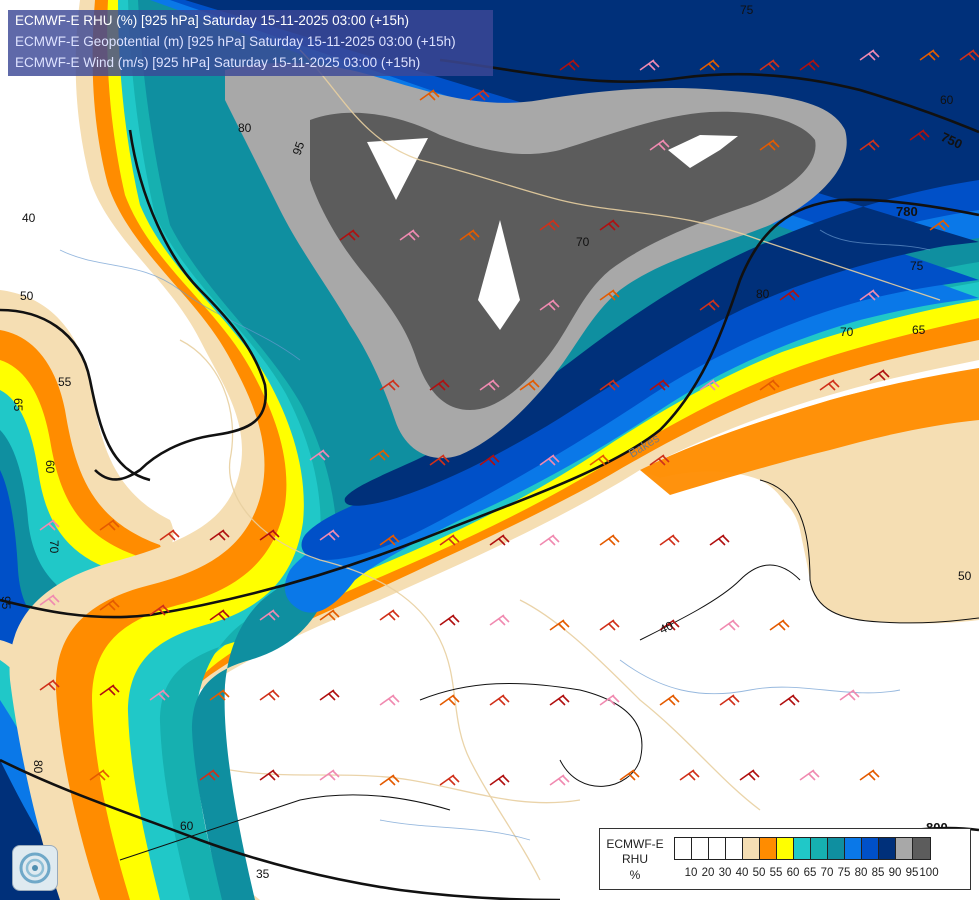 The image size is (979, 900). What do you see at coordinates (18, 405) in the screenshot?
I see `rhu-label-65-left: 65` at bounding box center [18, 405].